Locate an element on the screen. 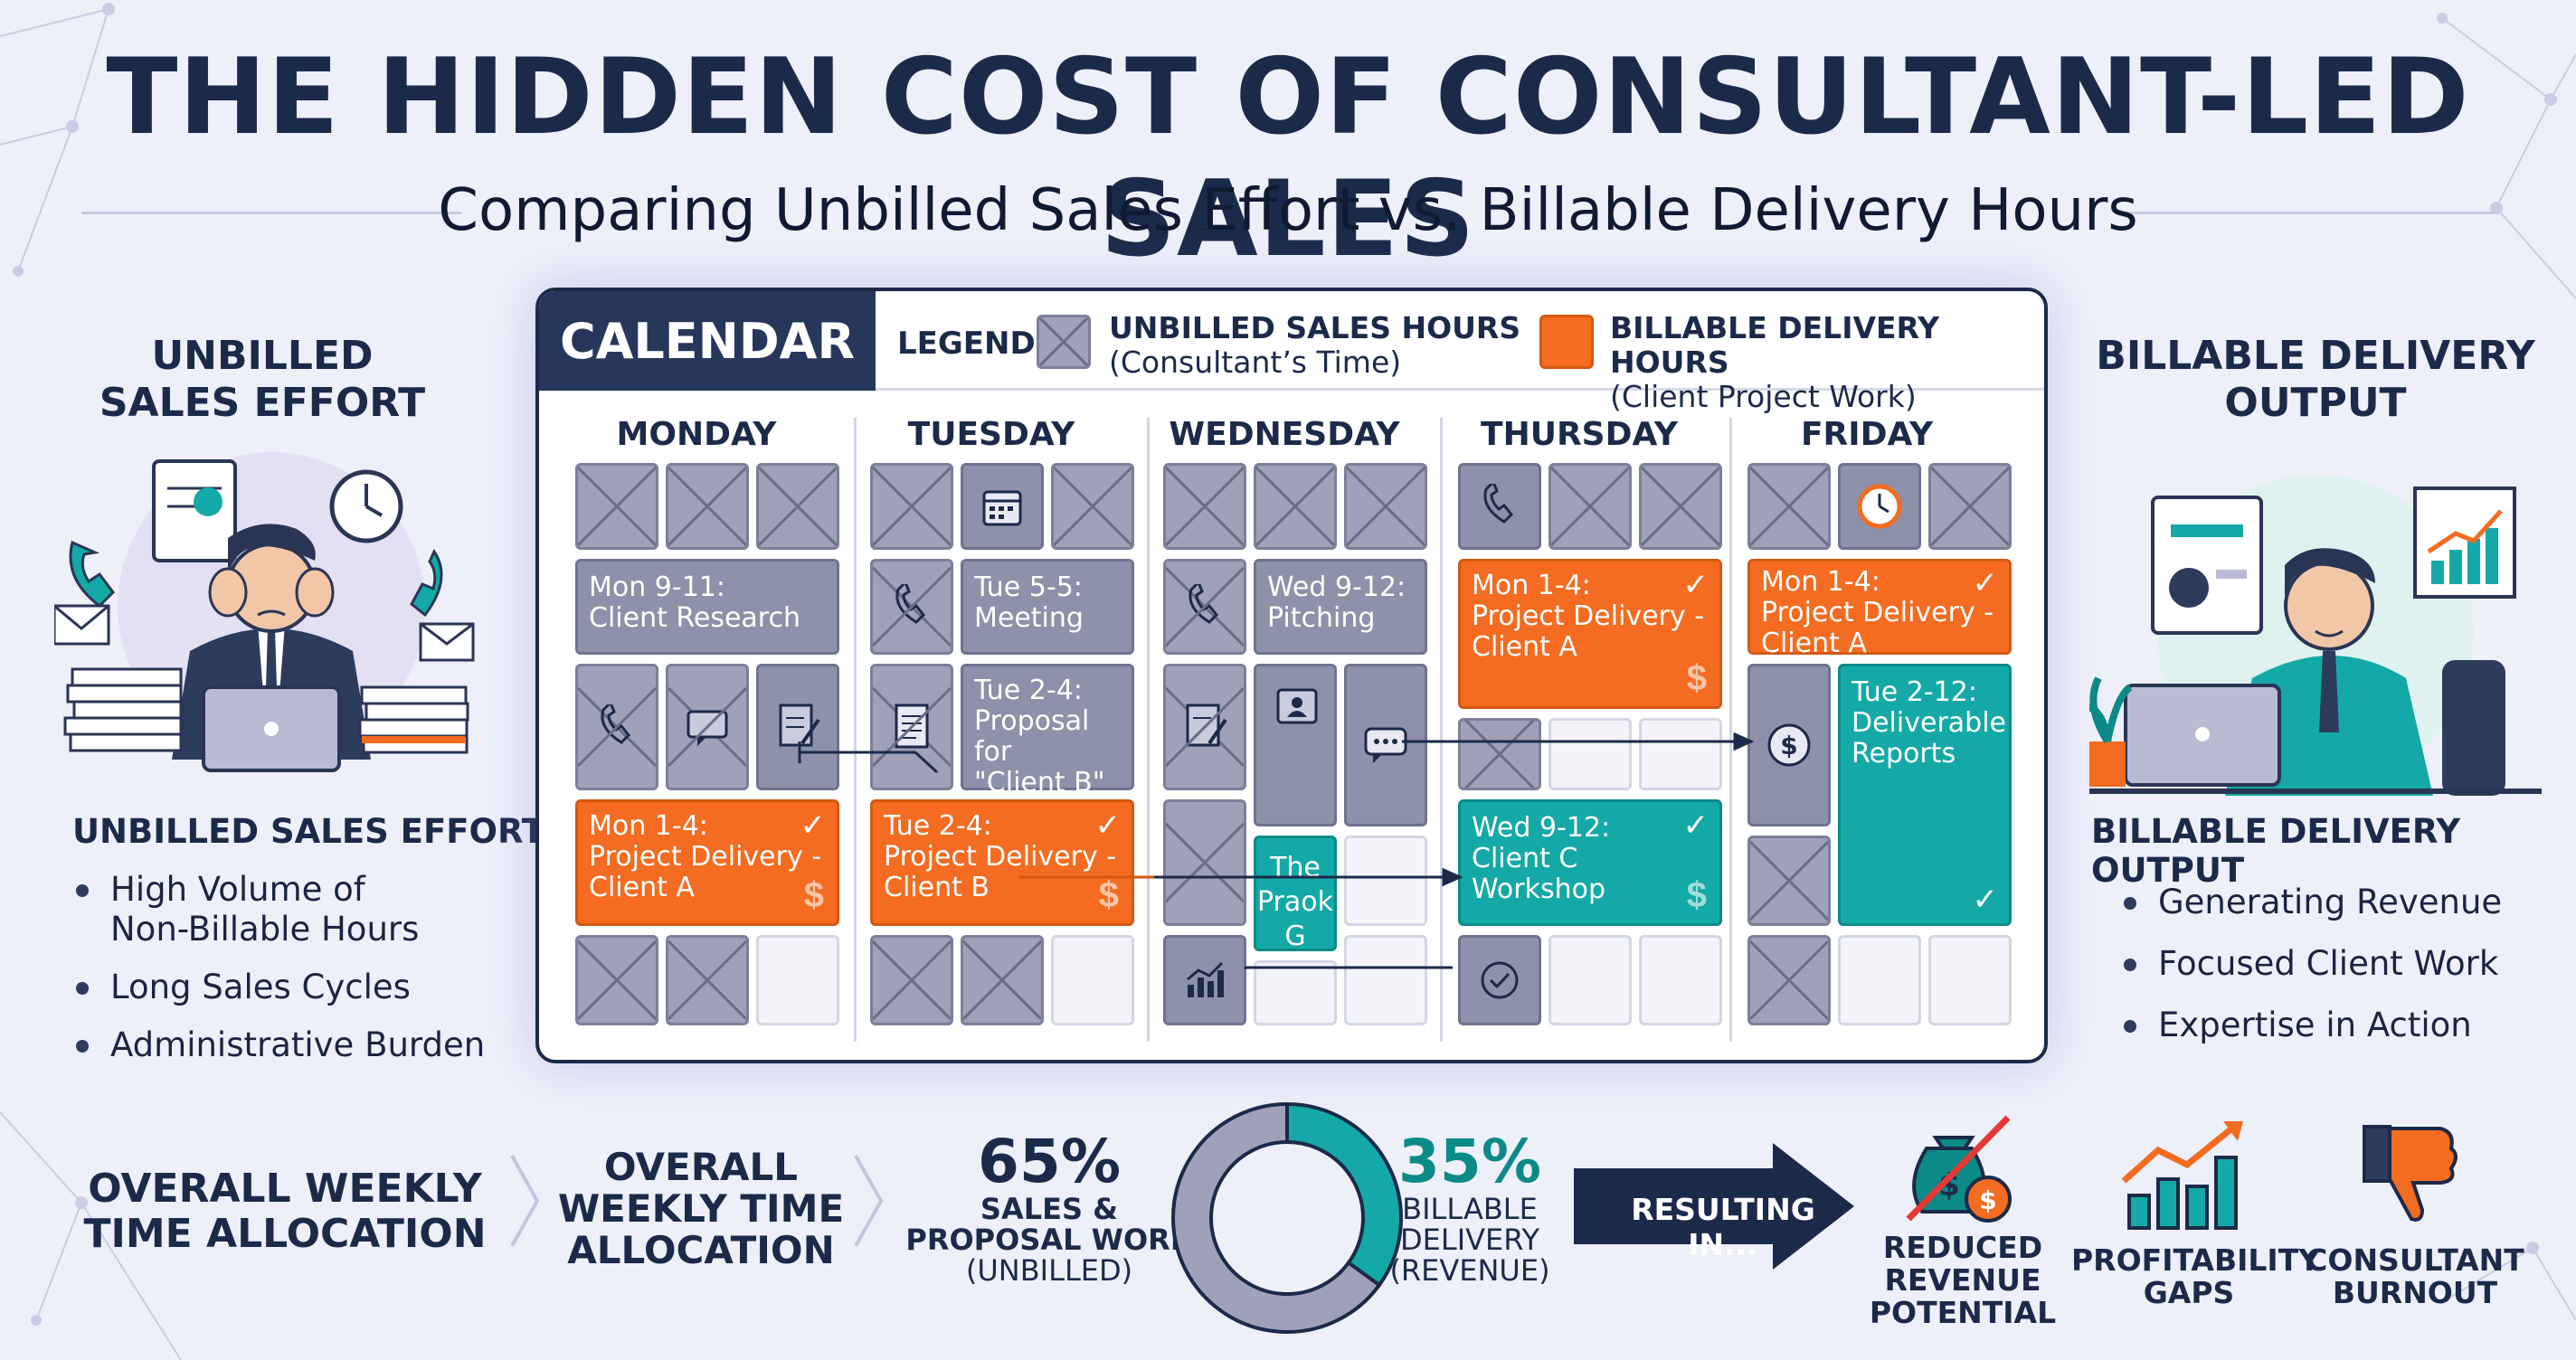 The image size is (2576, 1360). allocation-heading-left: OVERALL WEEKLY TIME ALLOCATION is located at coordinates (284, 1211).